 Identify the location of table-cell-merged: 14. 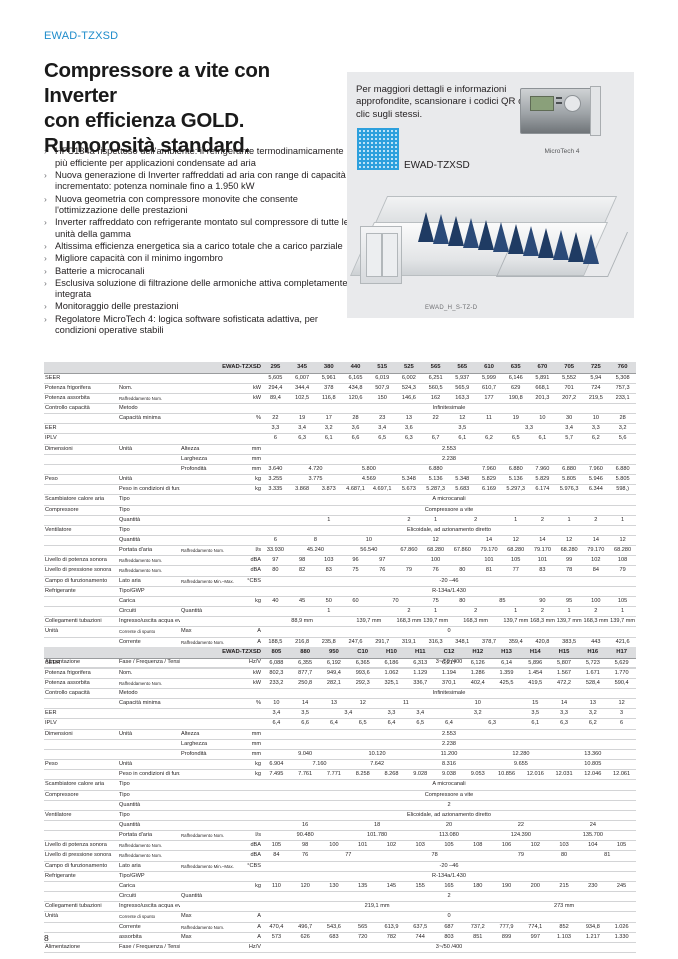
(542, 540).